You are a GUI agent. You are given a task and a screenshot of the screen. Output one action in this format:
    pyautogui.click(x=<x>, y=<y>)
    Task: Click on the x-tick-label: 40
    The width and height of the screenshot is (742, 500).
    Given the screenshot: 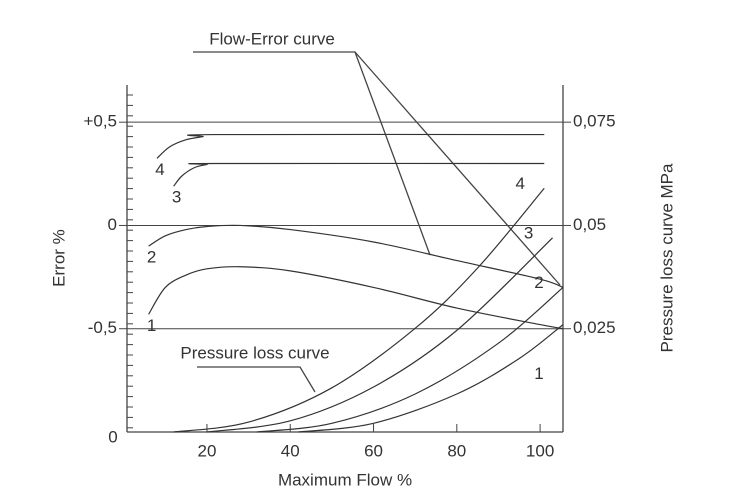 What is the action you would take?
    pyautogui.click(x=290, y=450)
    